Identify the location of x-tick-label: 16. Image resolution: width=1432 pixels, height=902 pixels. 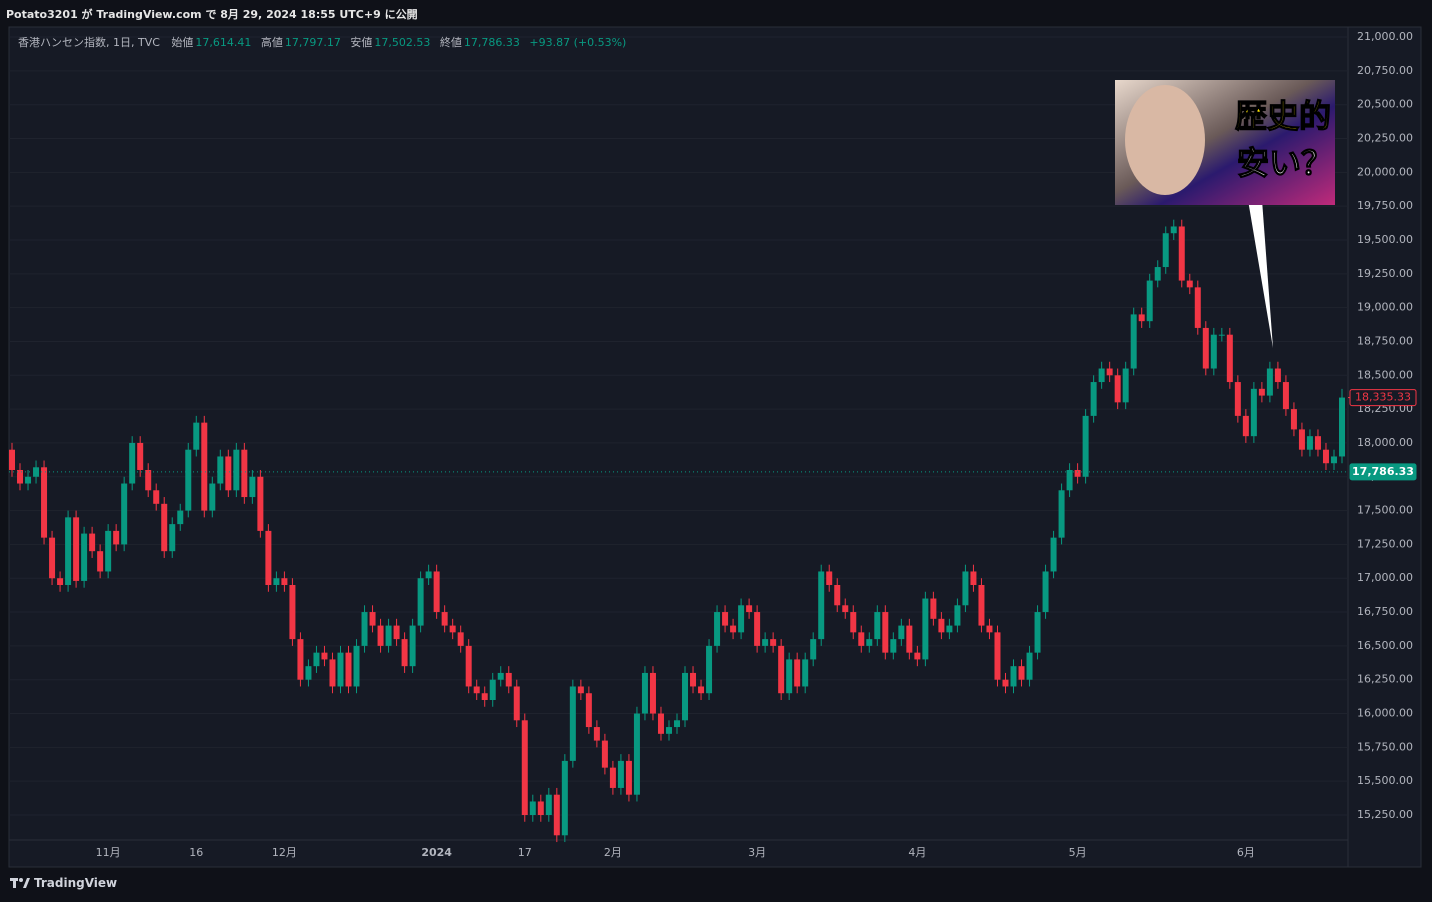
(196, 852).